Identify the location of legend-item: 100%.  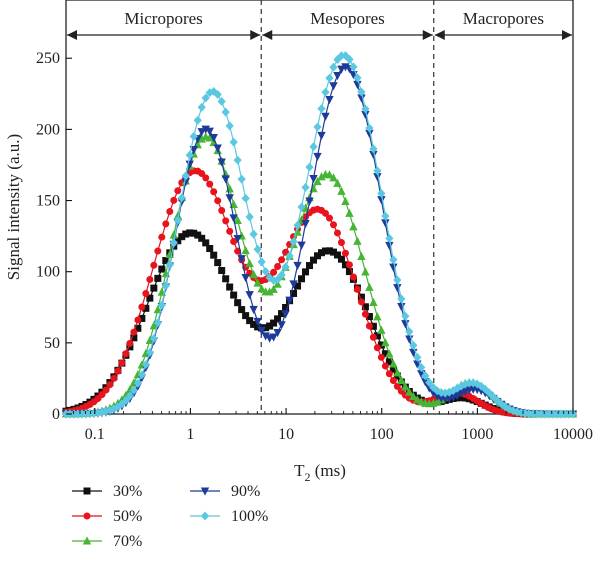
(229, 516).